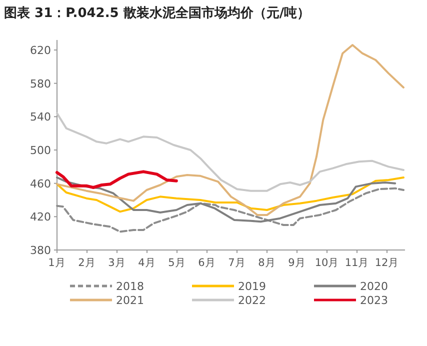 This screenshot has width=427, height=346. What do you see at coordinates (57, 263) in the screenshot?
I see `x-tick-label: 1月` at bounding box center [57, 263].